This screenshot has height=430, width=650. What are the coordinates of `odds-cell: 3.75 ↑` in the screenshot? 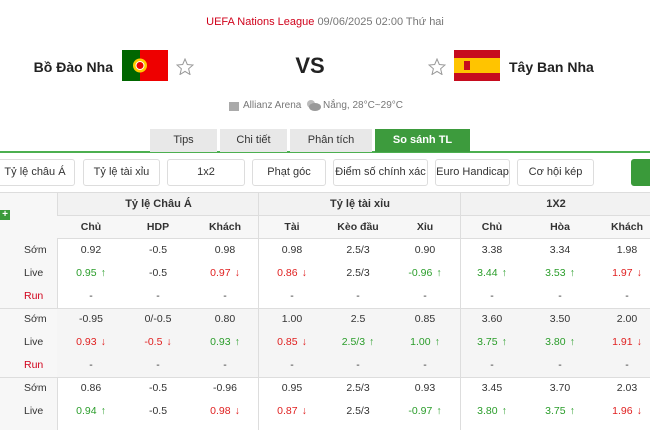 It's located at (492, 342).